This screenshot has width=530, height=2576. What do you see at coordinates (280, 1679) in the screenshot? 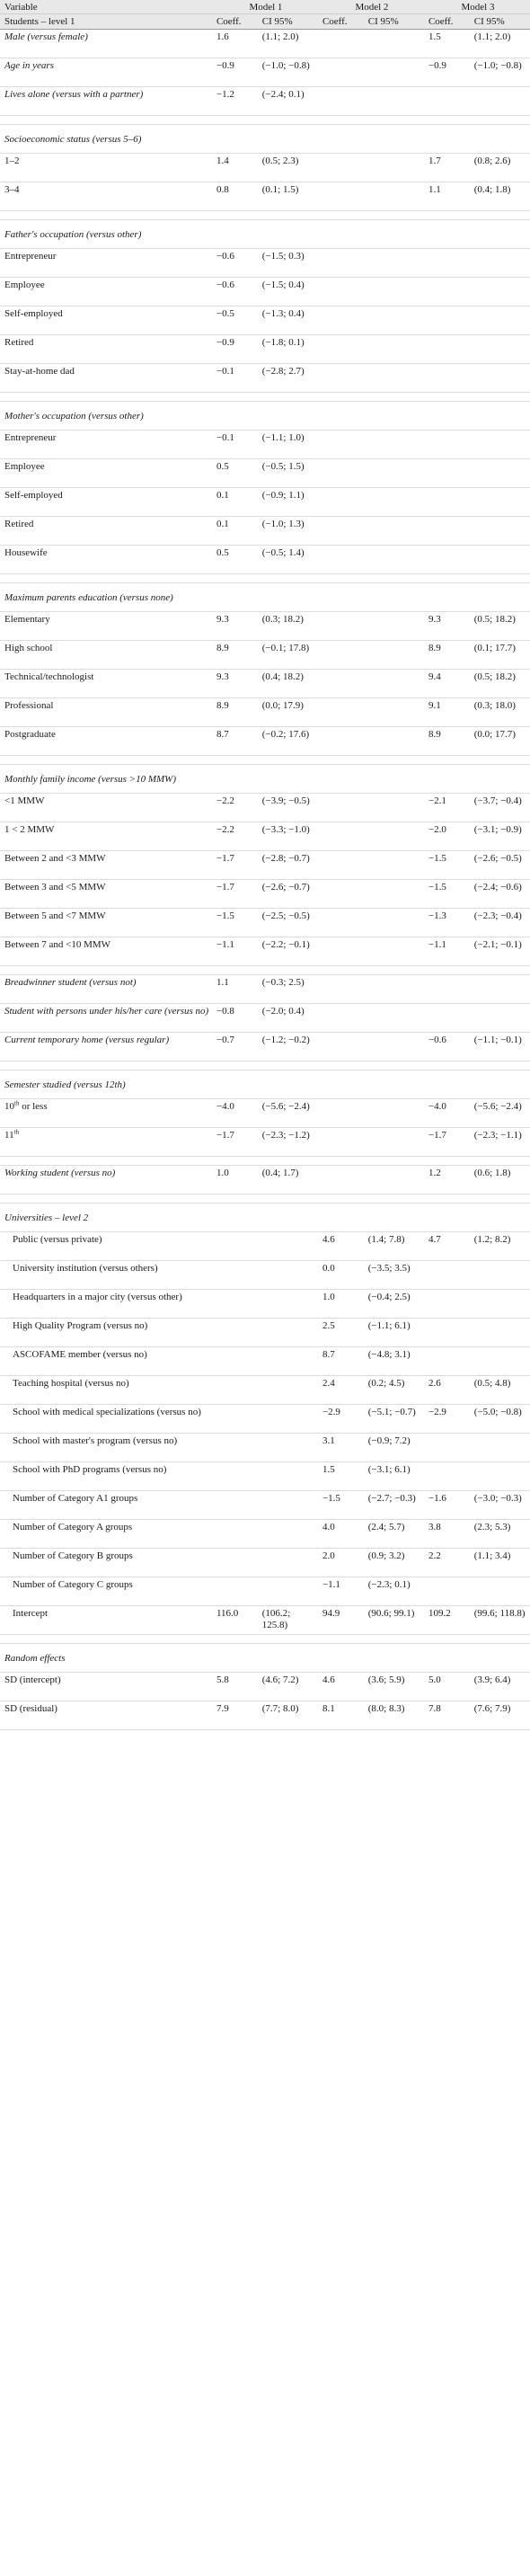
I see `model-1-ci: (4.6; 7.2)` at bounding box center [280, 1679].